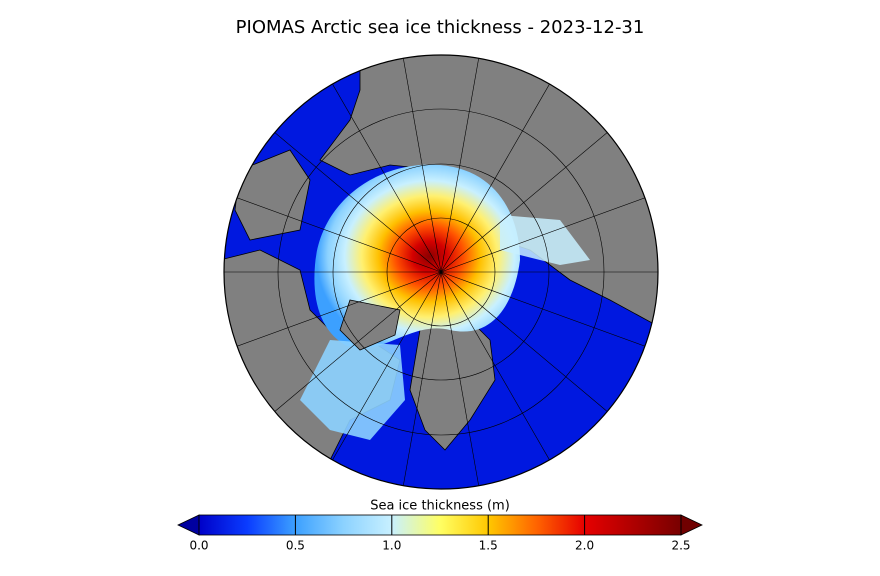 This screenshot has width=880, height=576. Describe the element at coordinates (352, 390) in the screenshot. I see `sea-ice-baffin` at that location.